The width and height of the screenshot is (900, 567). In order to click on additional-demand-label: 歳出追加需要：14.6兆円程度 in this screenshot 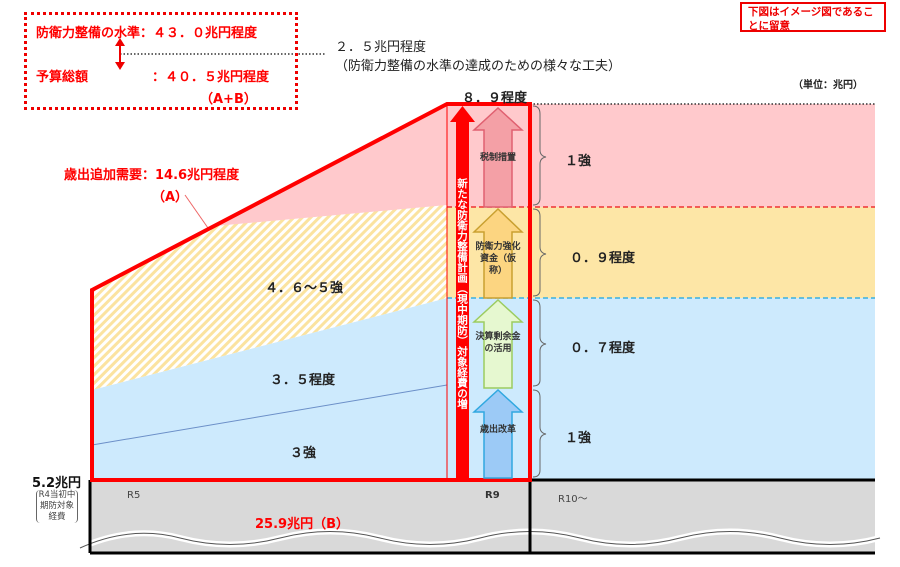, I will do `click(152, 175)`.